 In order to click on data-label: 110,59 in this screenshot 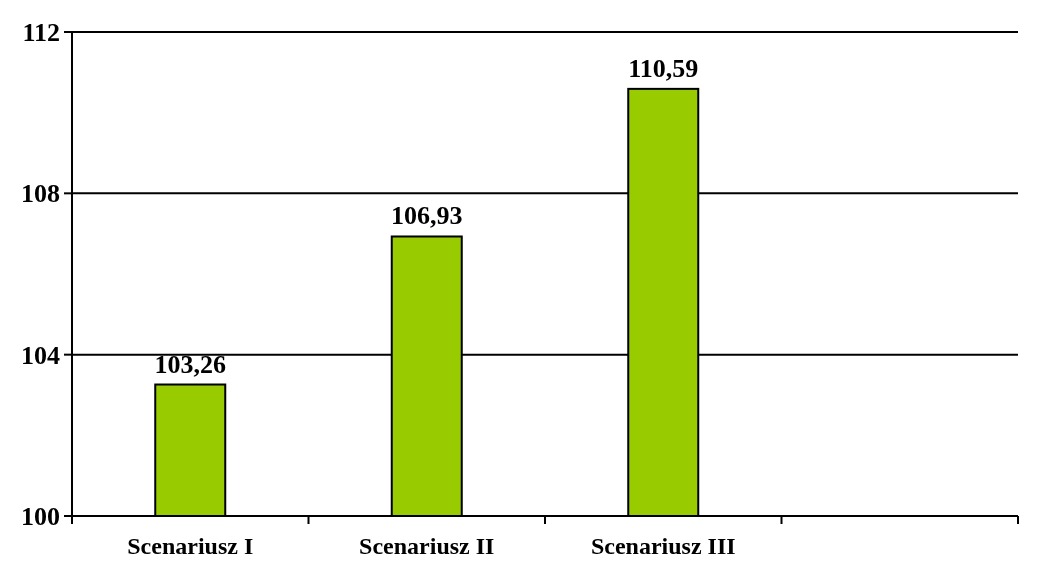, I will do `click(663, 68)`.